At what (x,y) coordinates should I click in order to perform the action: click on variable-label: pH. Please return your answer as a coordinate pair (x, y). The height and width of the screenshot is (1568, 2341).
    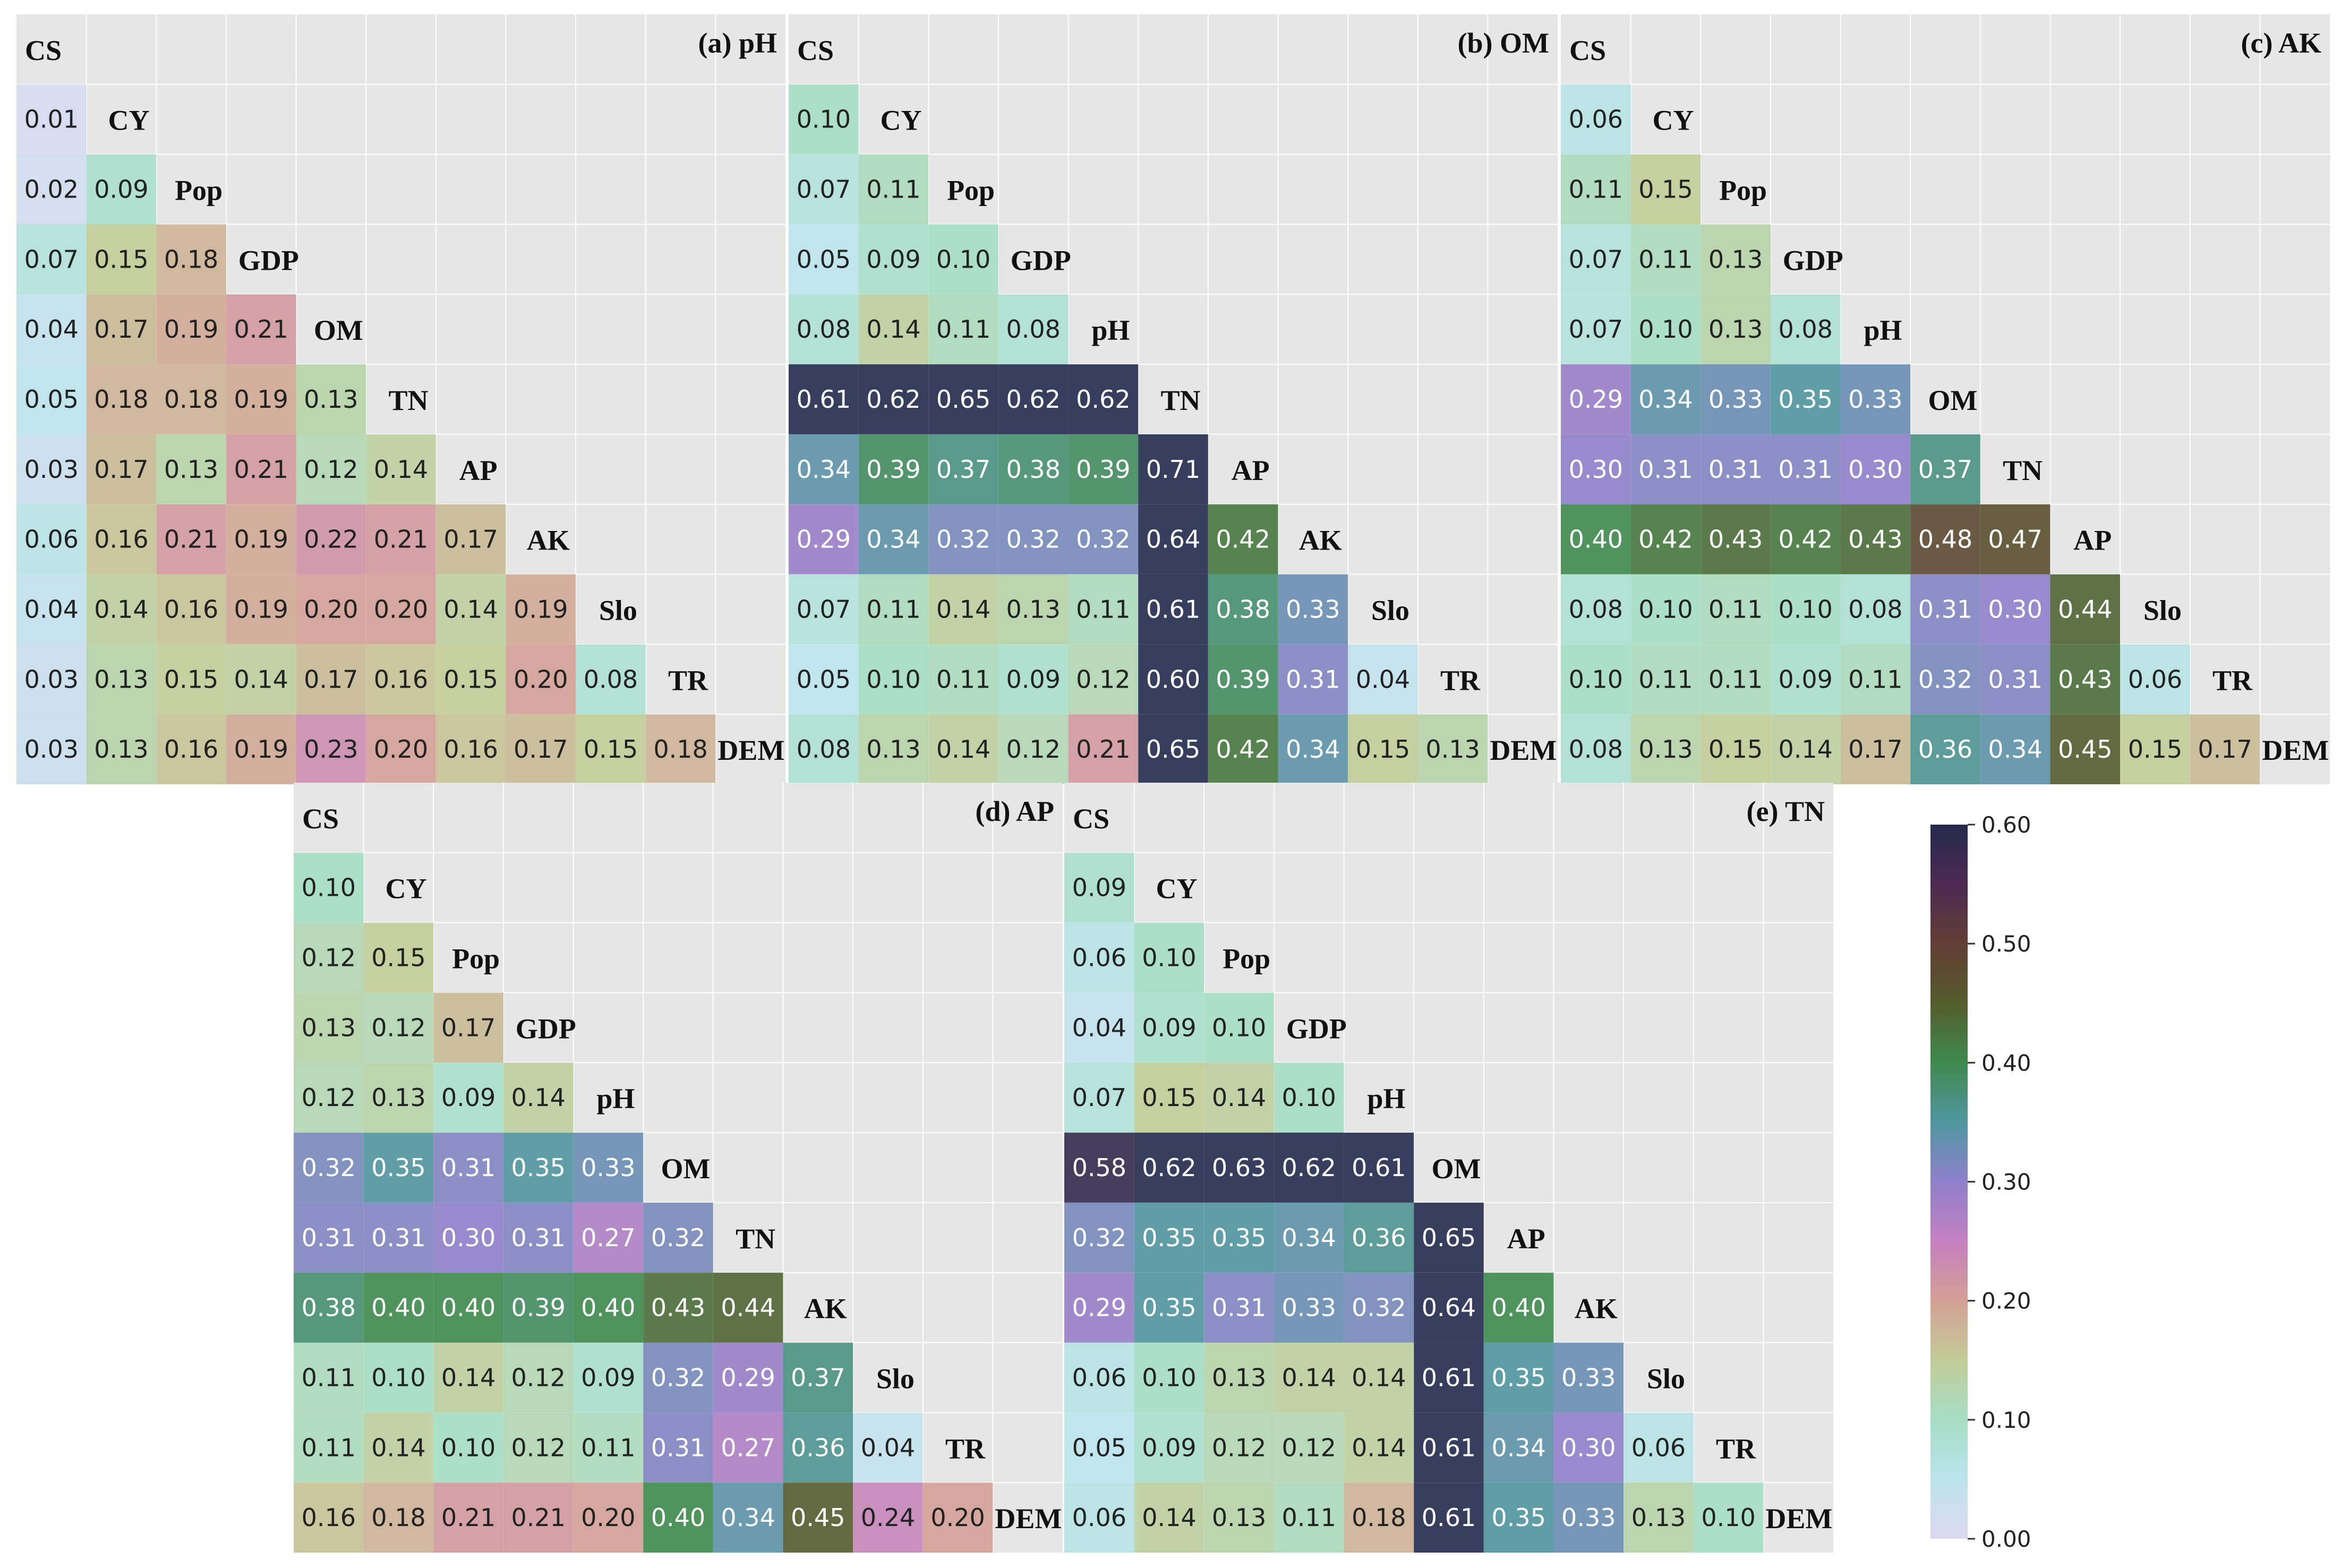
    Looking at the image, I should click on (1386, 1099).